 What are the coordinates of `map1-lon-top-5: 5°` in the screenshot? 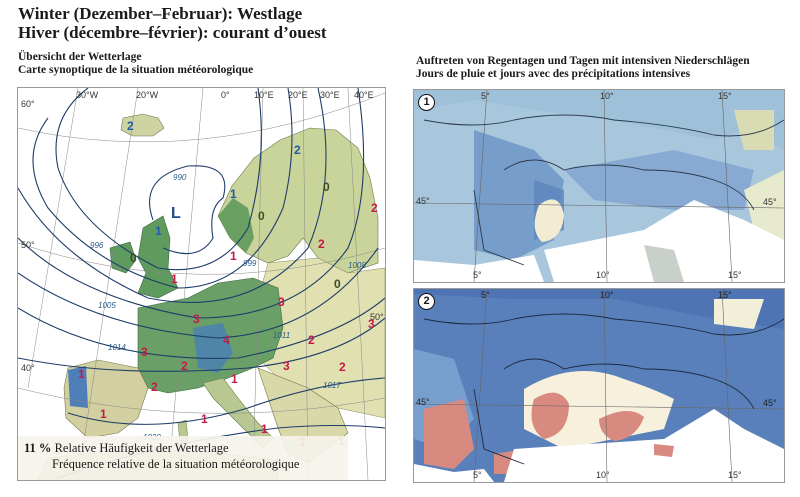 It's located at (485, 96).